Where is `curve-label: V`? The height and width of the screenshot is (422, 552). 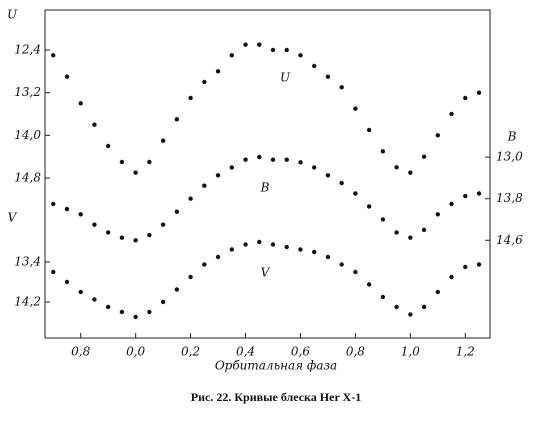 curve-label: V is located at coordinates (266, 273).